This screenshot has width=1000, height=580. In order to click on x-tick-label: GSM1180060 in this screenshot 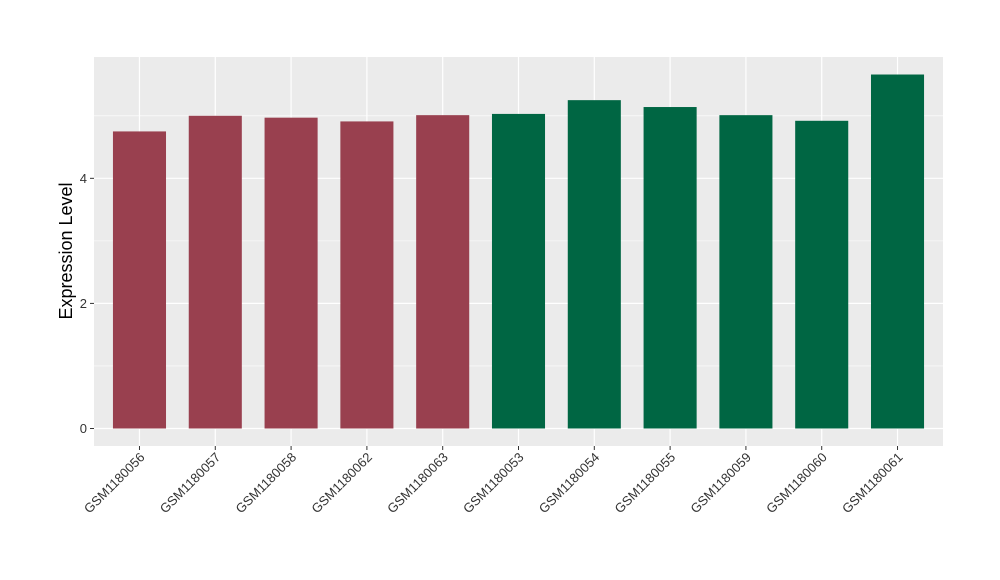, I will do `click(796, 483)`.